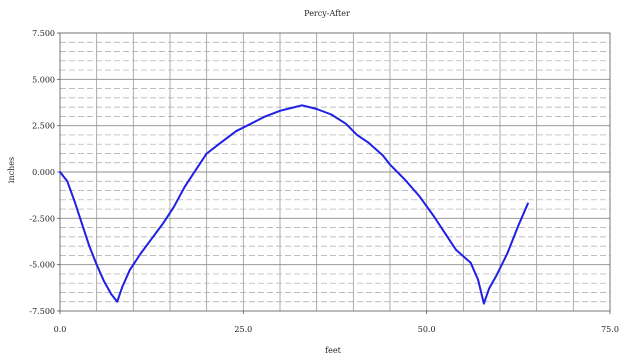  I want to click on x-tick-label: 50.0, so click(427, 329).